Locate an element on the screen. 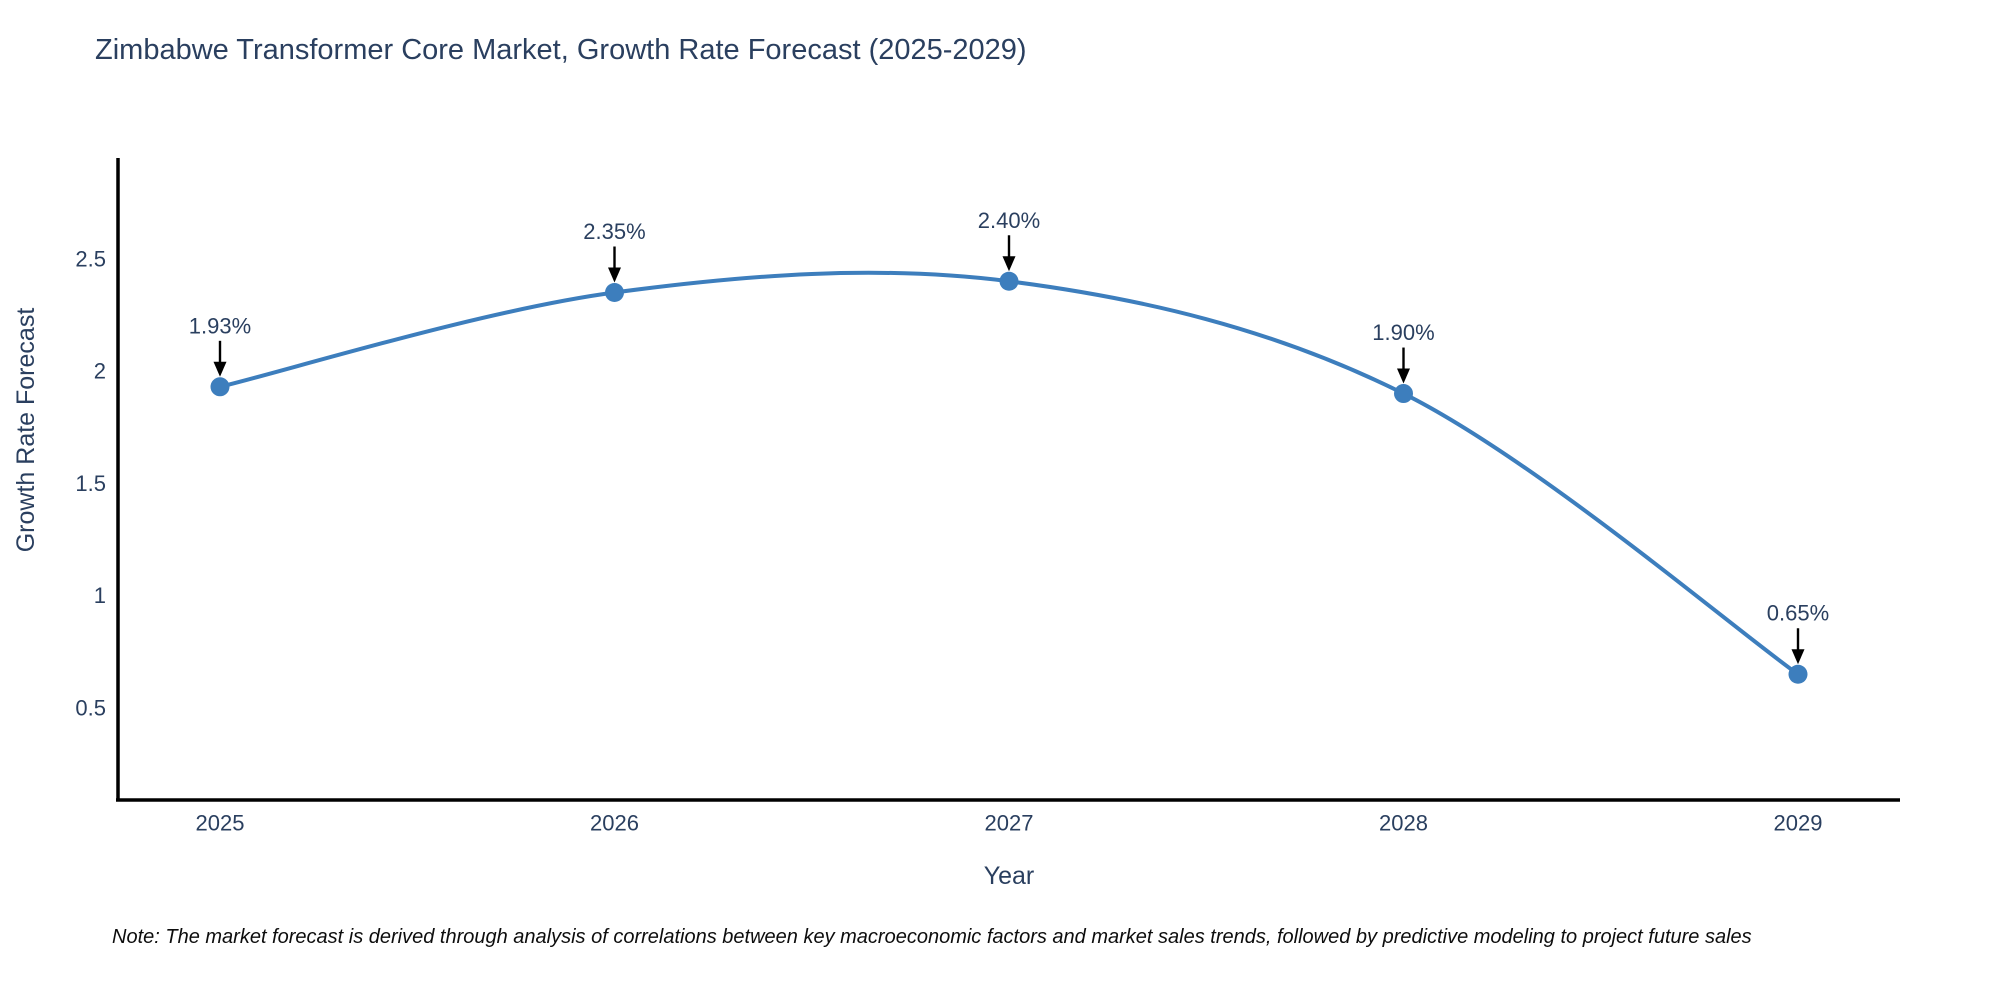 The height and width of the screenshot is (1000, 2000). y-tick-label: 1.5 is located at coordinates (90, 483).